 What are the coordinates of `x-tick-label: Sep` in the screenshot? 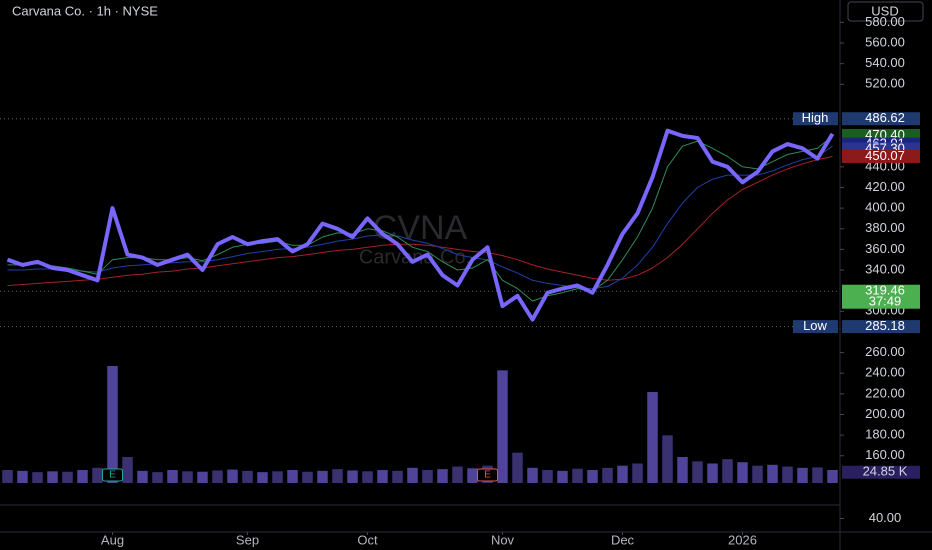 It's located at (247, 539).